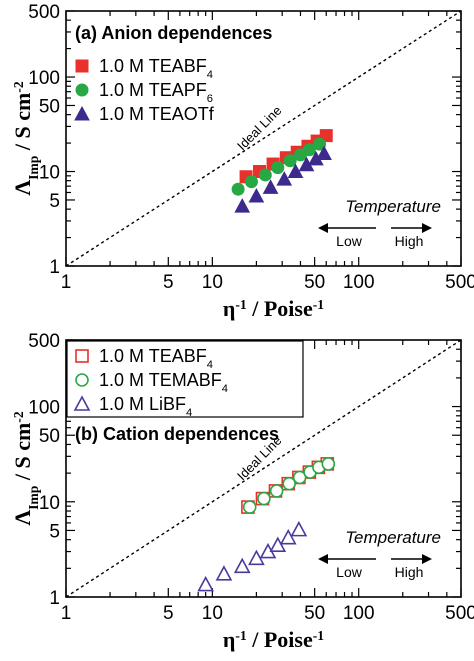 Image resolution: width=474 pixels, height=661 pixels. I want to click on legend-label: 1.0 M LiBF4, so click(145, 406).